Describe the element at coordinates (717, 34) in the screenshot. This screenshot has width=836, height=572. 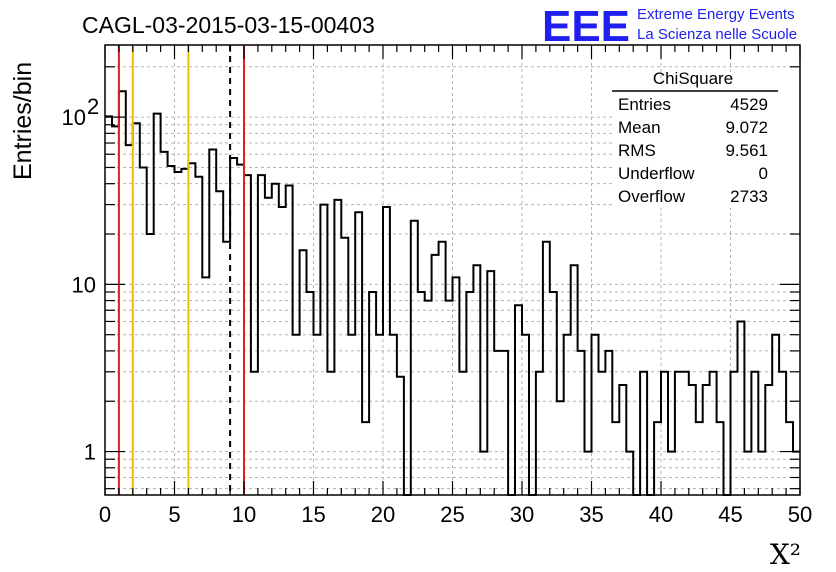
I see `logo-line-2: La Scienza nelle Scuole` at that location.